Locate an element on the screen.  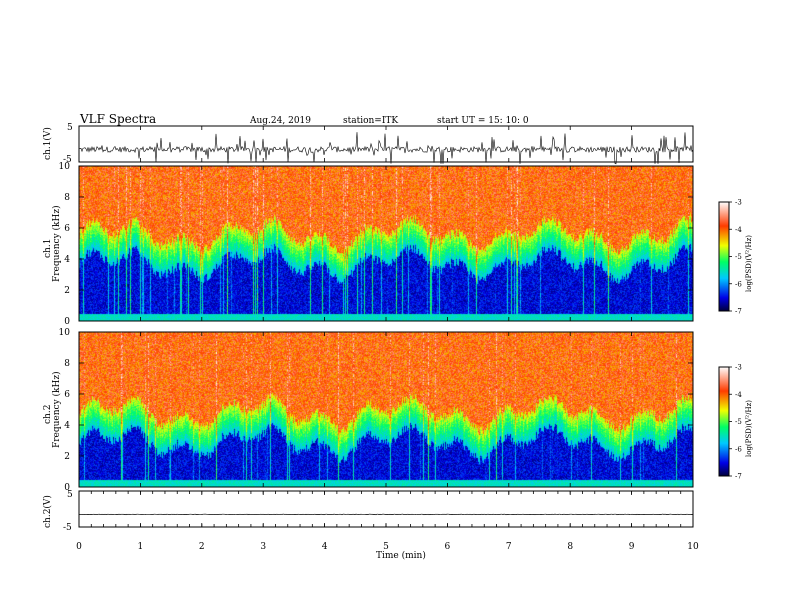
ch1-ytick-5: 5 is located at coordinates (70, 128).